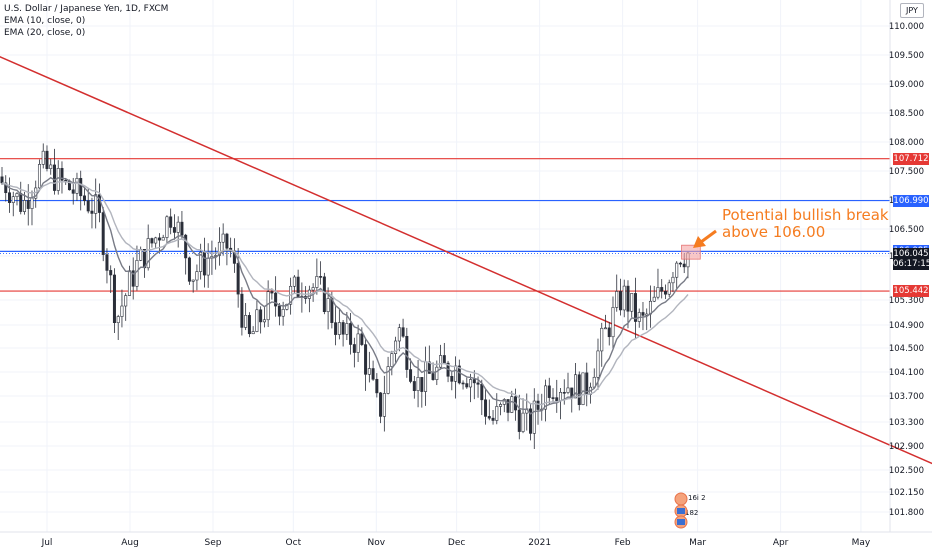 The image size is (932, 550). Describe the element at coordinates (45, 33) in the screenshot. I see `ema-20-label: EMA (20, close, 0)` at that location.